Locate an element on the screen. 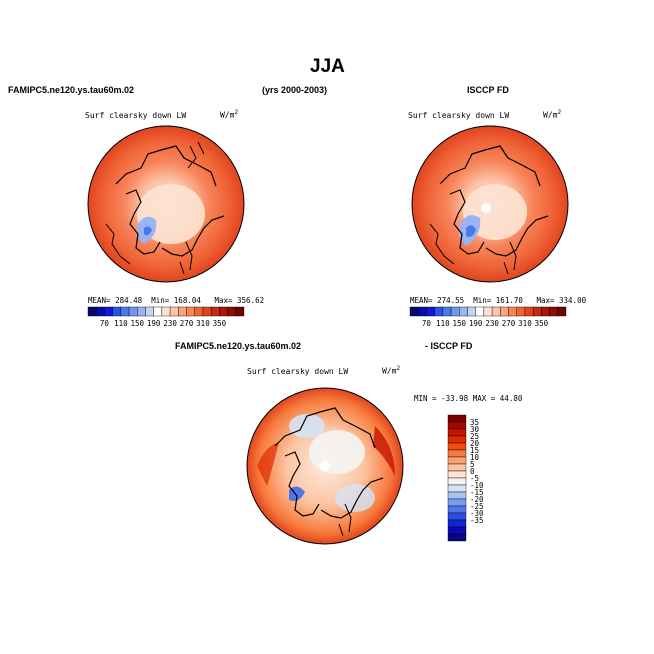 The width and height of the screenshot is (654, 654). colorbar-tick-label: -10 is located at coordinates (477, 485).